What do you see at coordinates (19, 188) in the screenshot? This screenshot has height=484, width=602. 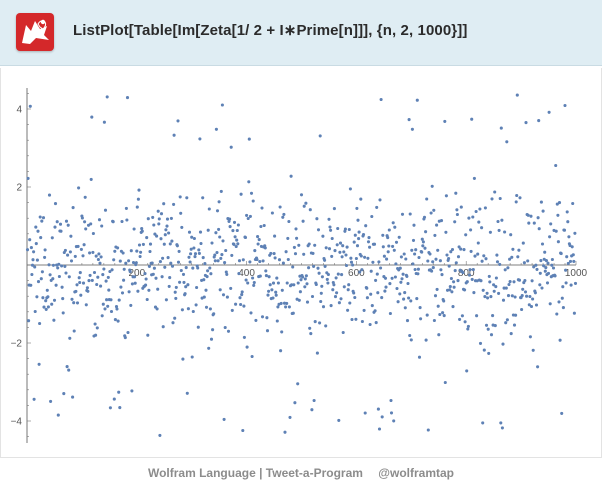 I see `y-tick-label: 2` at bounding box center [19, 188].